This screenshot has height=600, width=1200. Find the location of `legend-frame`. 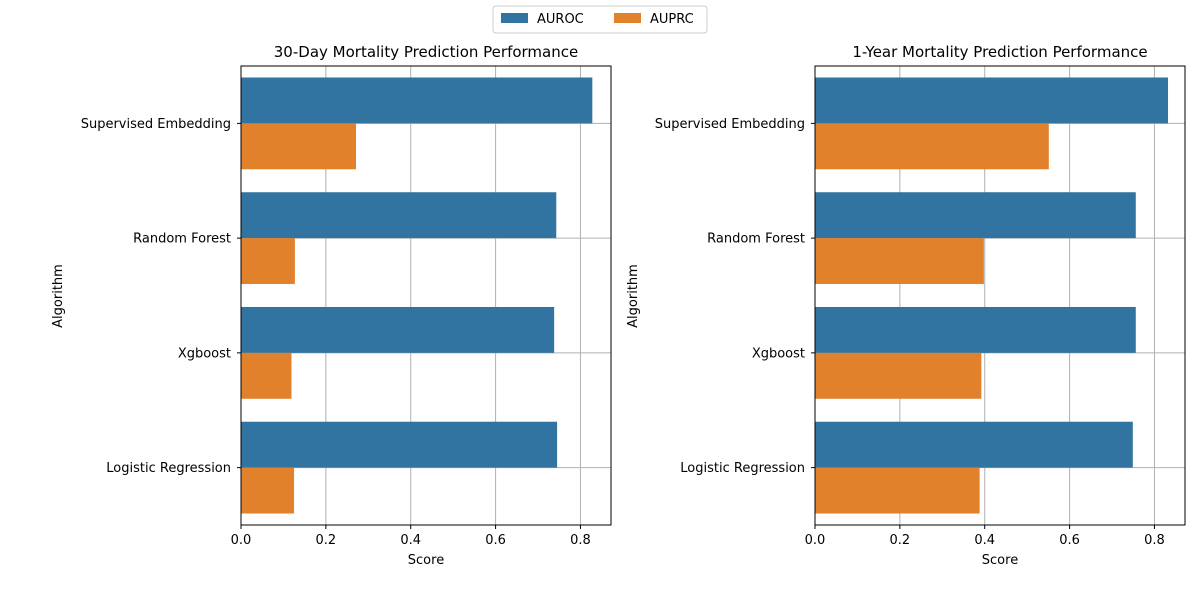

legend-frame is located at coordinates (600, 19).